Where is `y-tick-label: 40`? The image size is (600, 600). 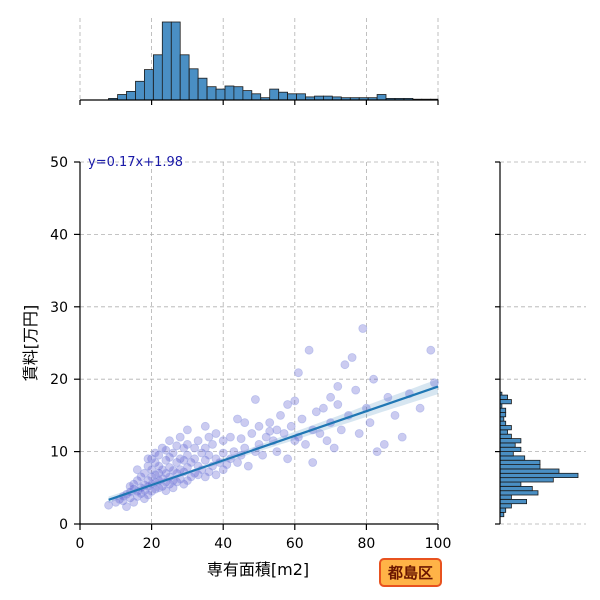
y-tick-label: 40 is located at coordinates (59, 235).